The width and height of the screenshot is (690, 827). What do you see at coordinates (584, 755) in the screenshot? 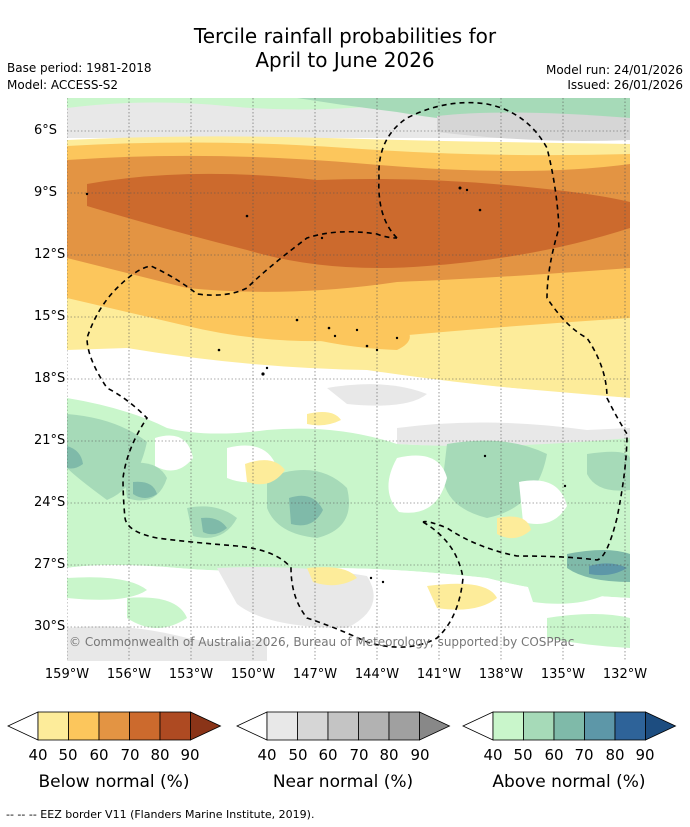
I see `above-tick: 70` at bounding box center [584, 755].